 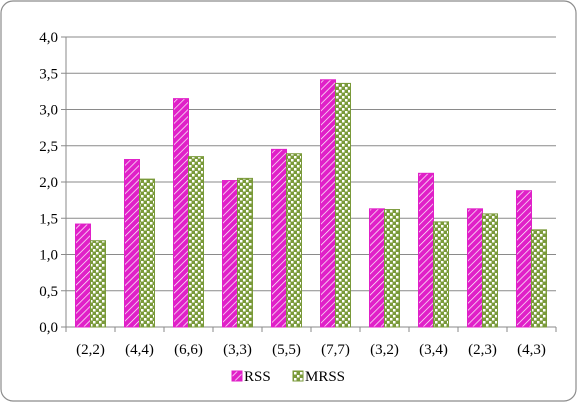 I want to click on x-tick-label: (4,3), so click(x=531, y=350).